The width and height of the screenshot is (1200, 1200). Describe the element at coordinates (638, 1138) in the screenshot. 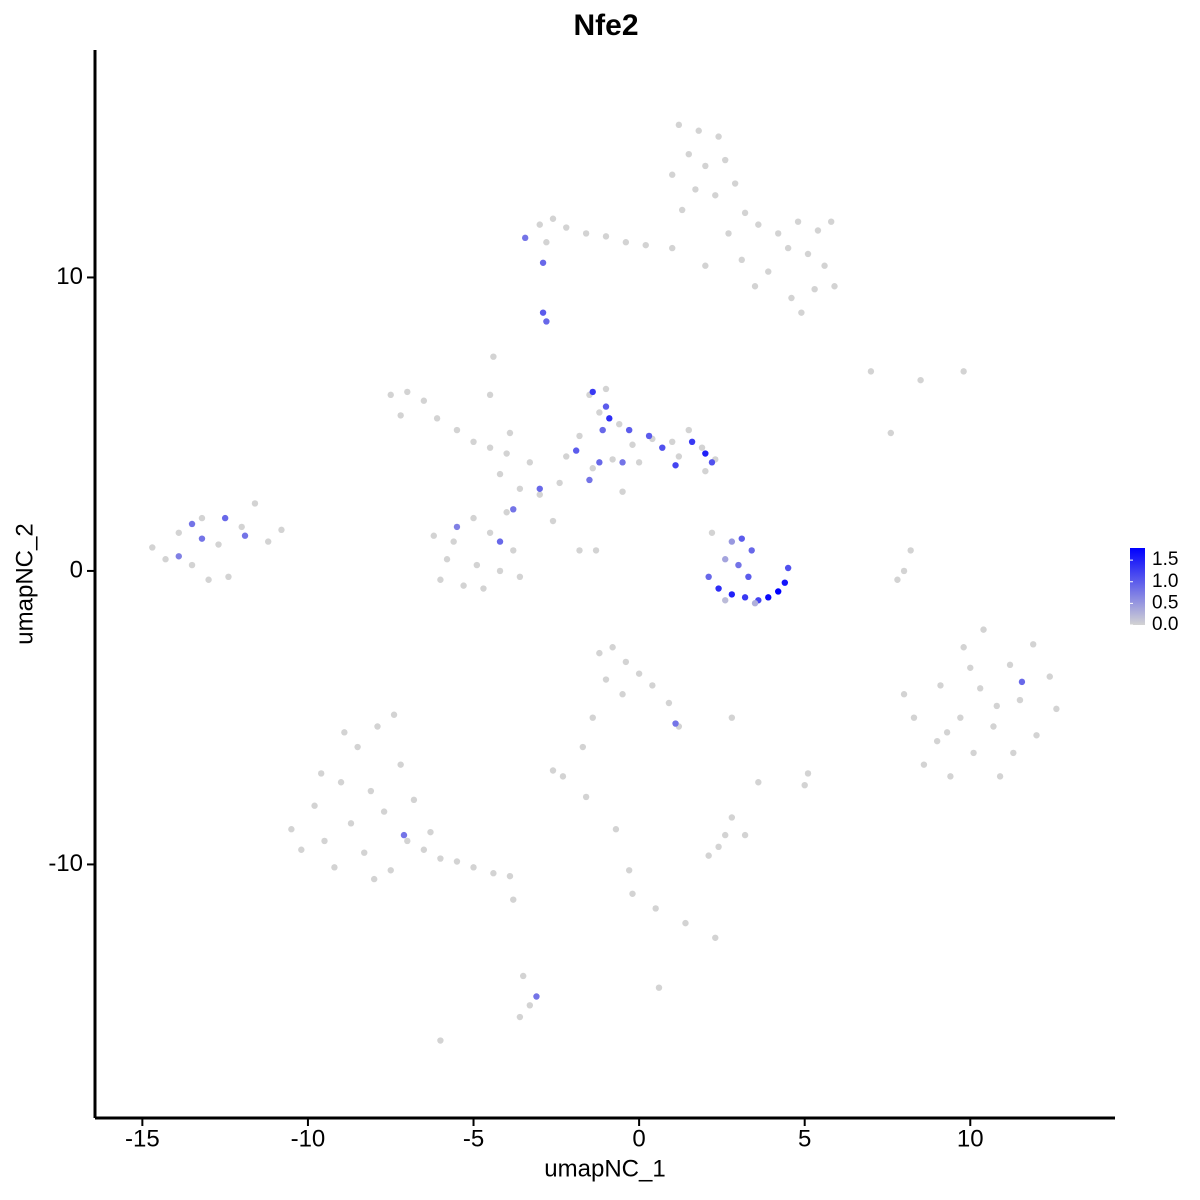

I see `x-tick-label: 0` at that location.